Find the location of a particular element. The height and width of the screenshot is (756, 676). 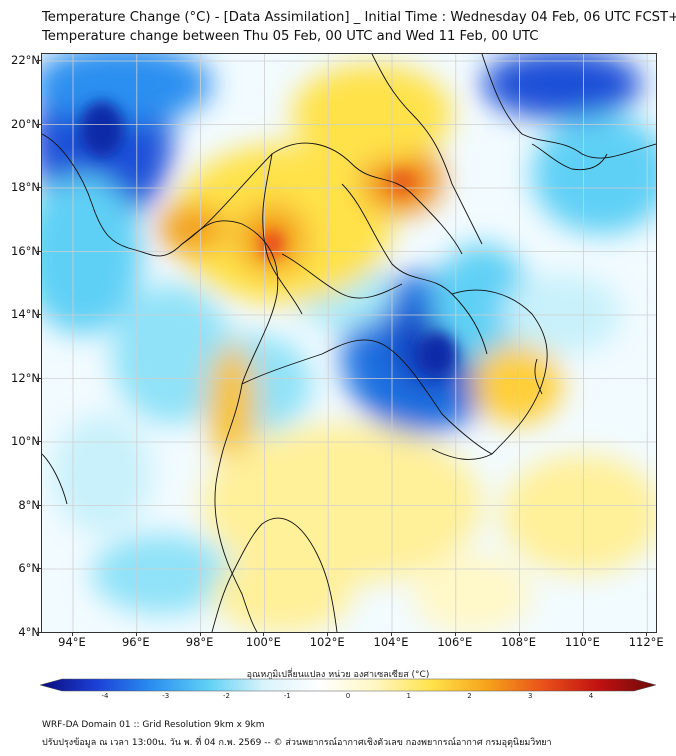

lat-label: 20°N is located at coordinates (25, 123).